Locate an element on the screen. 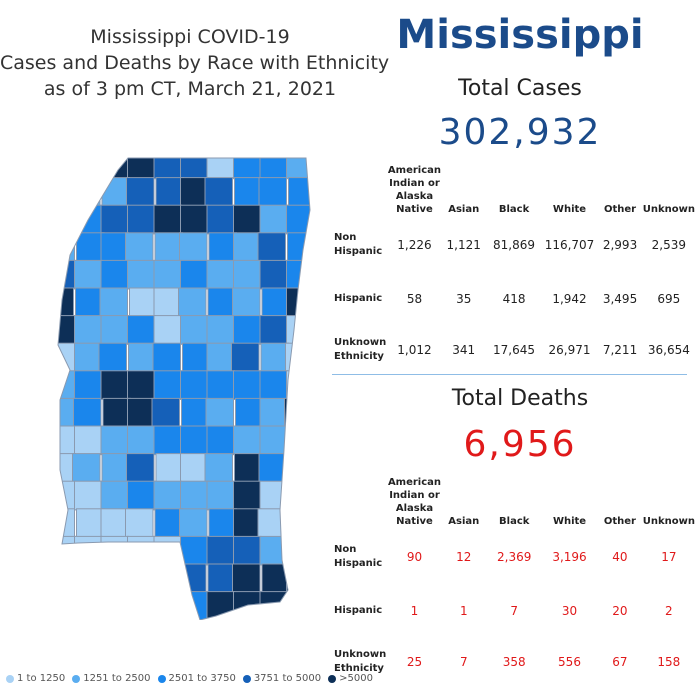 The height and width of the screenshot is (695, 695). table-row: Unknown Ethnicity 25 7 358 556 67 158 is located at coordinates (512, 662).